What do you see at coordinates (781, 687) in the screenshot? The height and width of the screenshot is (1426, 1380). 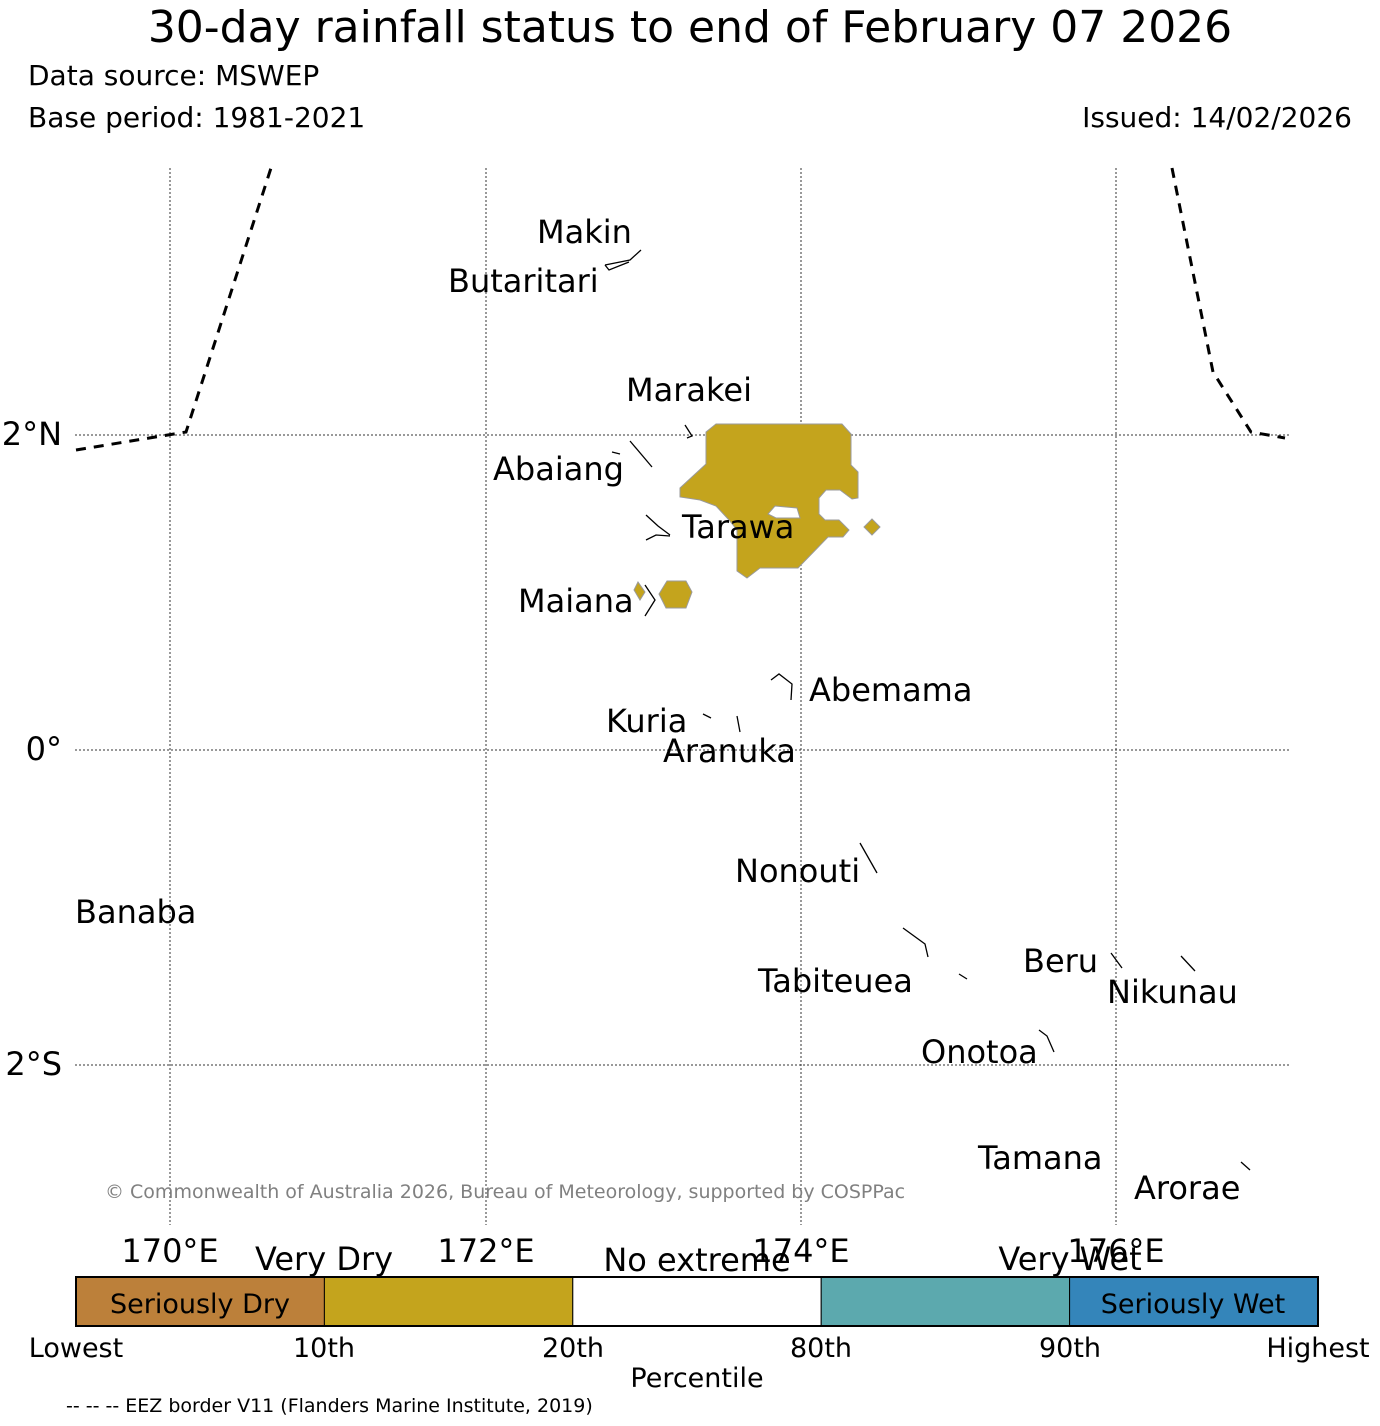 I see `abemama-outline` at bounding box center [781, 687].